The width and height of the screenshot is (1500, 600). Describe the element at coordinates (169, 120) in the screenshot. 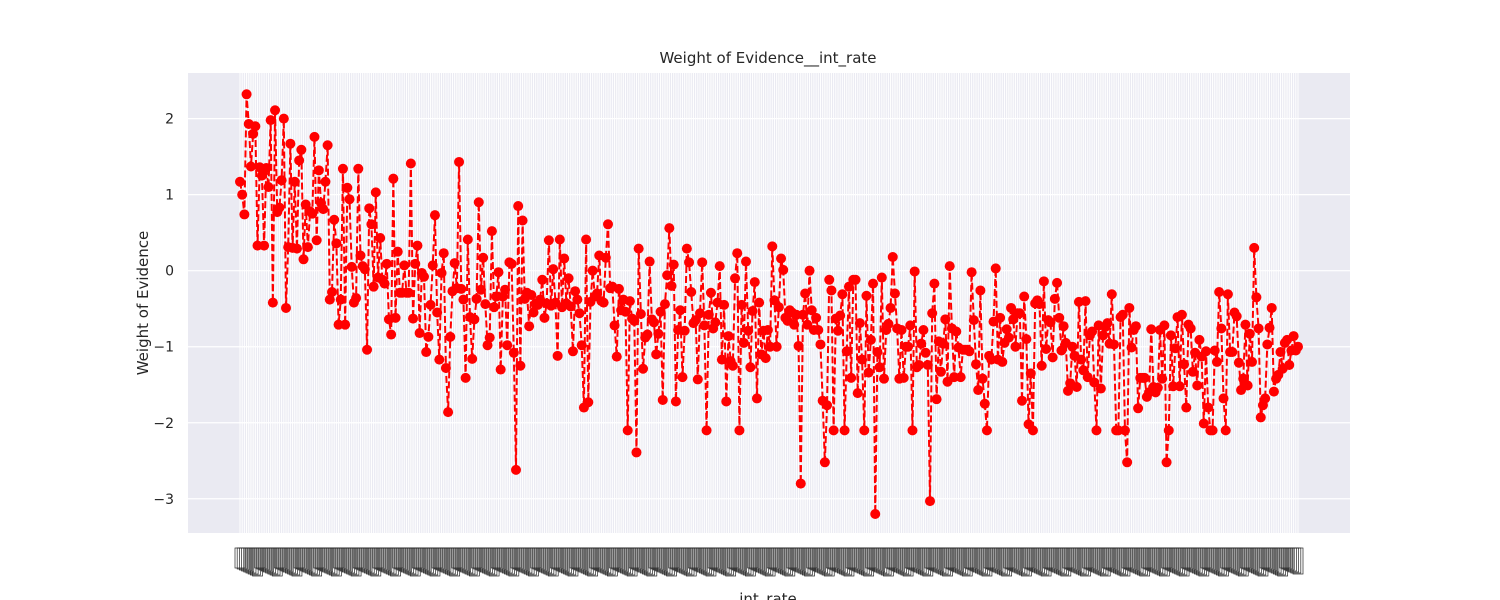

I see `y-tick-label: 2` at that location.